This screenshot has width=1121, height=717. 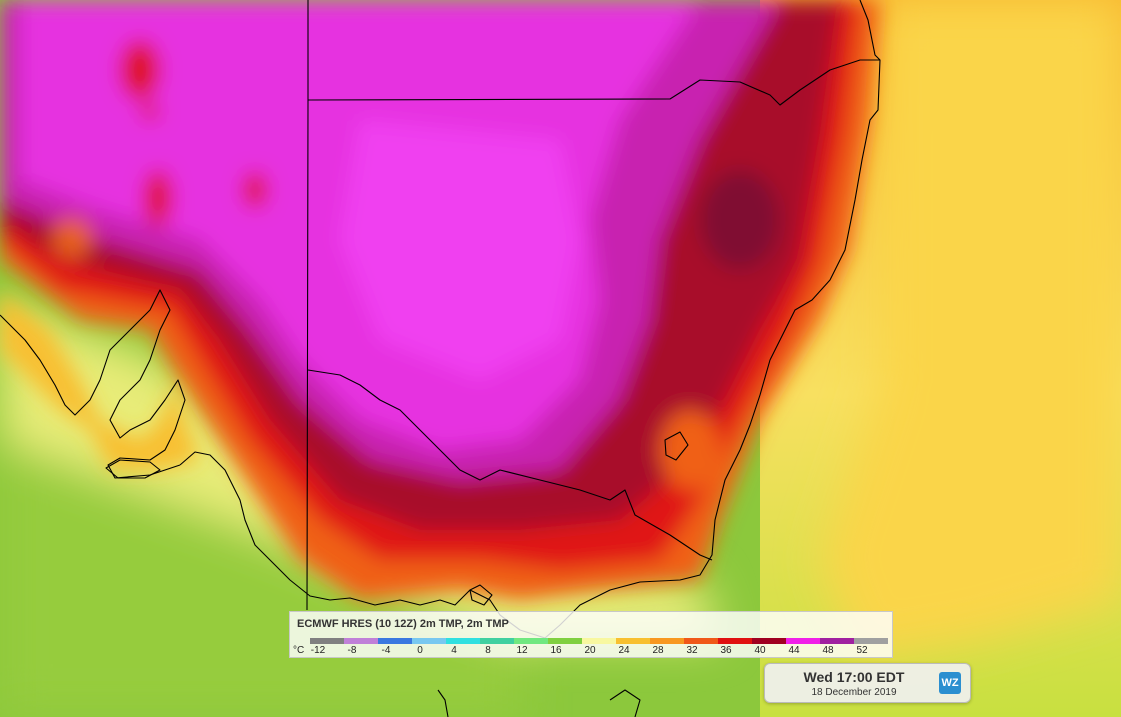 I want to click on valid-time-box: Wed 17:00 EDT 18 December 2019 WZ, so click(x=867, y=683).